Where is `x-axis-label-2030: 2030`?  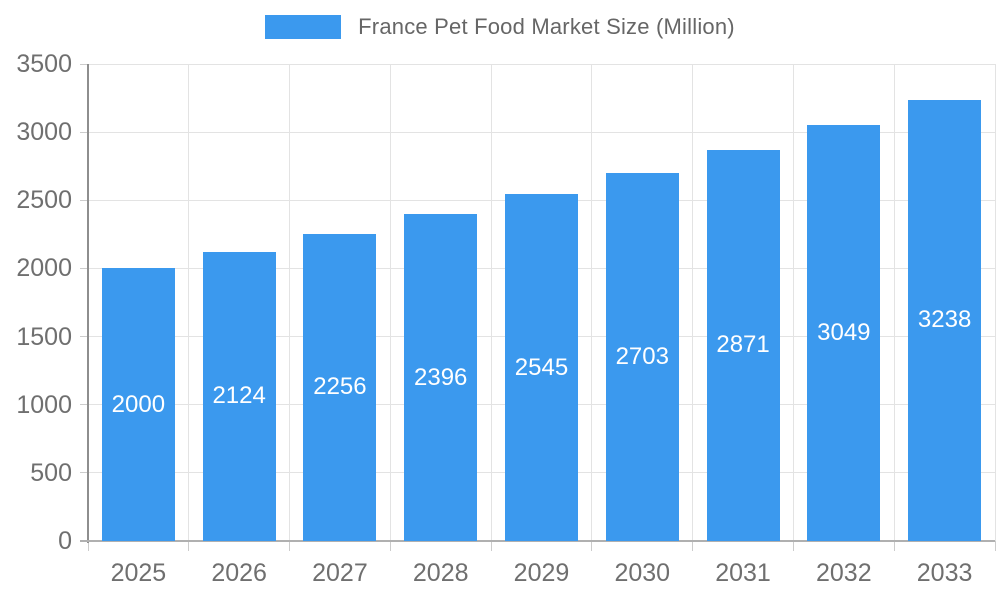
x-axis-label-2030: 2030 is located at coordinates (642, 573).